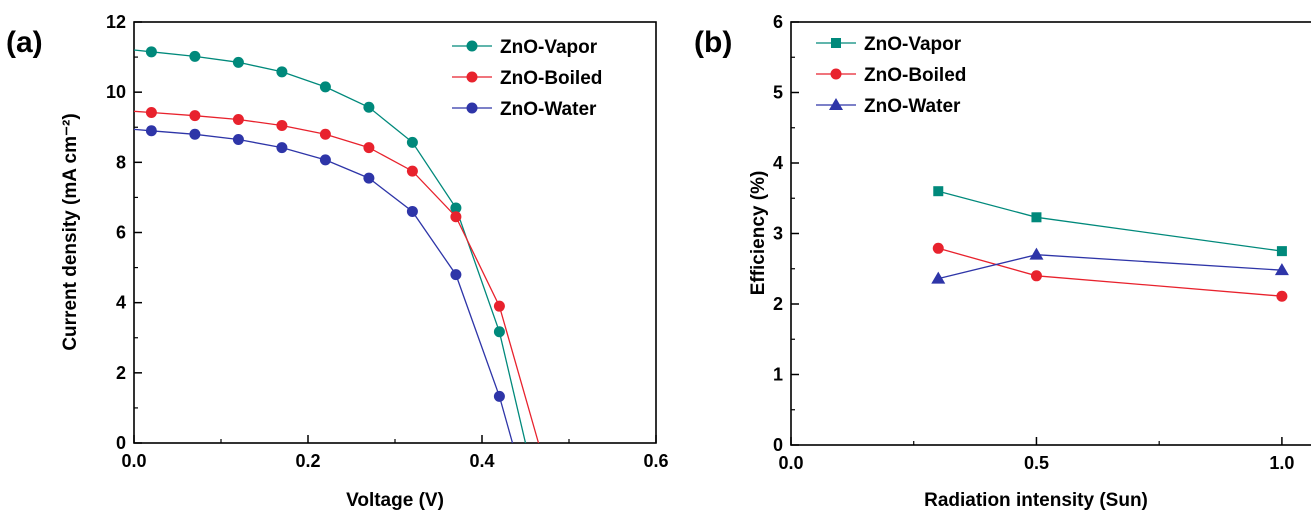  Describe the element at coordinates (395, 500) in the screenshot. I see `panel-a-x-axis-title: Voltage (V)` at that location.